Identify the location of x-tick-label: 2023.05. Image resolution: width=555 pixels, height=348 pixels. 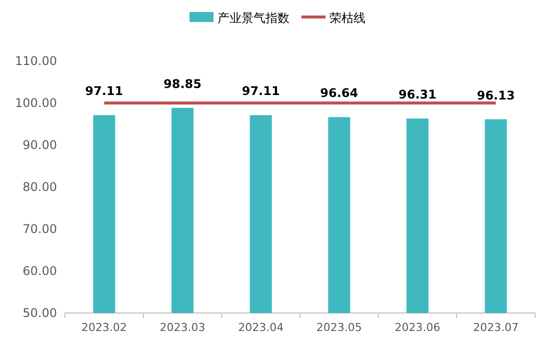
(339, 327).